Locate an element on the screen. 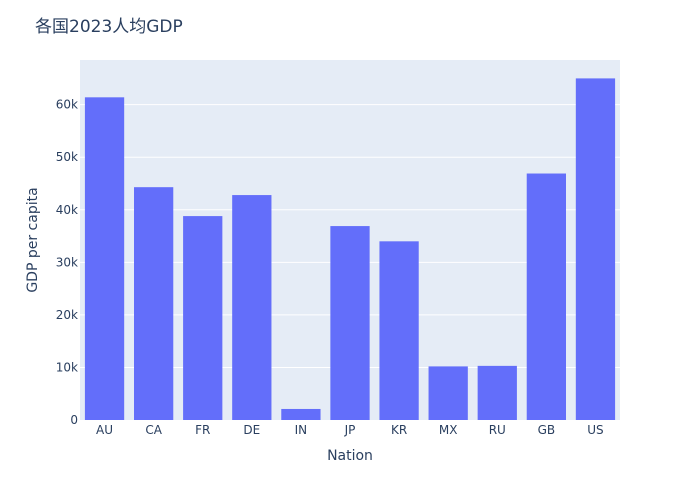  y-tick-label: 50k is located at coordinates (67, 157).